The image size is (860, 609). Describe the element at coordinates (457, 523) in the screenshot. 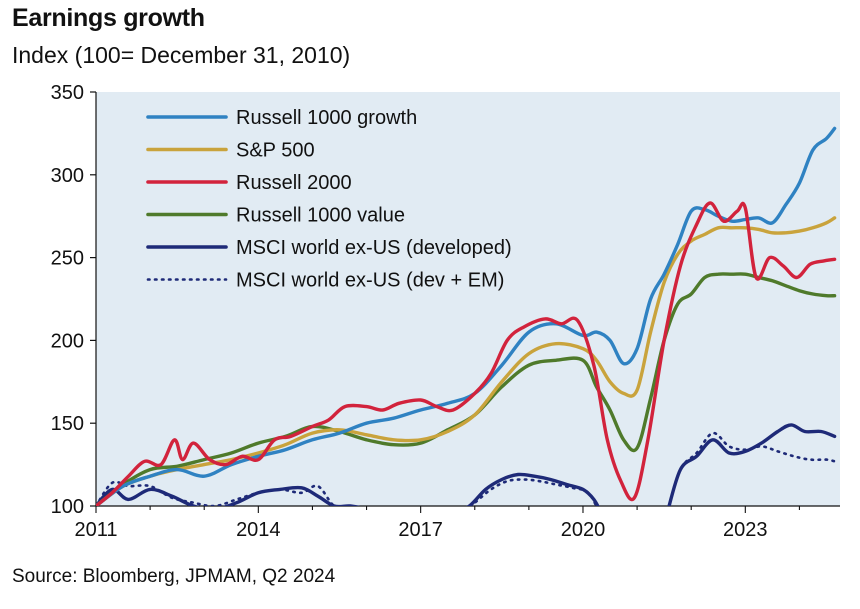

I see `x-axis: 2011 2014 2017 2020 2023` at that location.